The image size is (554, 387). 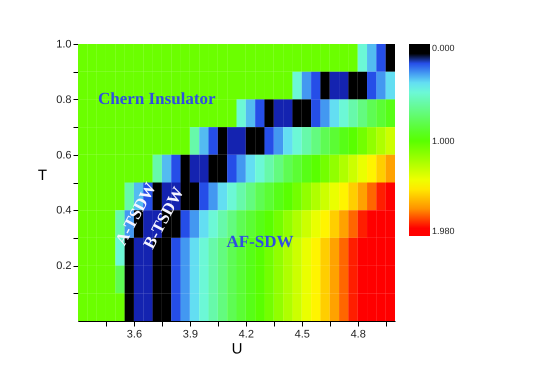 What do you see at coordinates (64, 44) in the screenshot?
I see `y-tick-label: 1.0` at bounding box center [64, 44].